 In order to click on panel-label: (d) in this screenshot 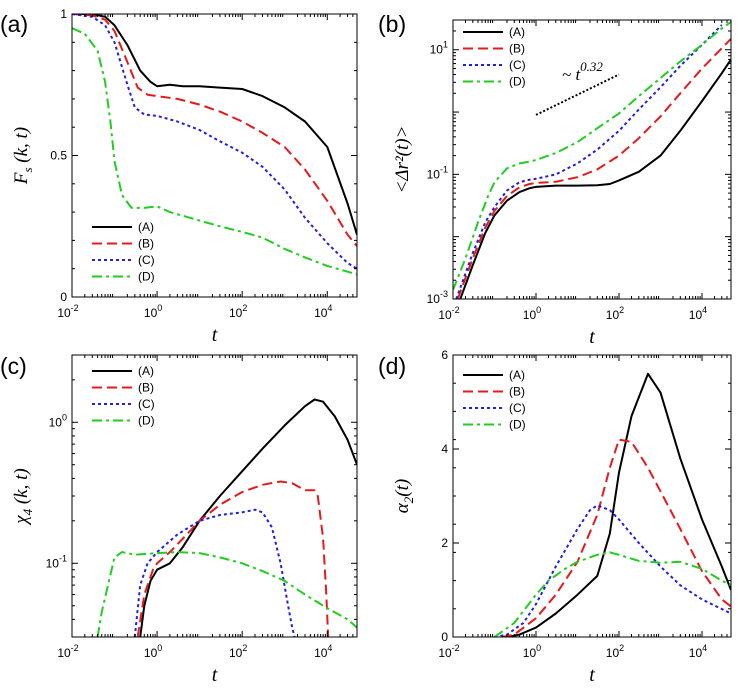, I will do `click(392, 366)`.